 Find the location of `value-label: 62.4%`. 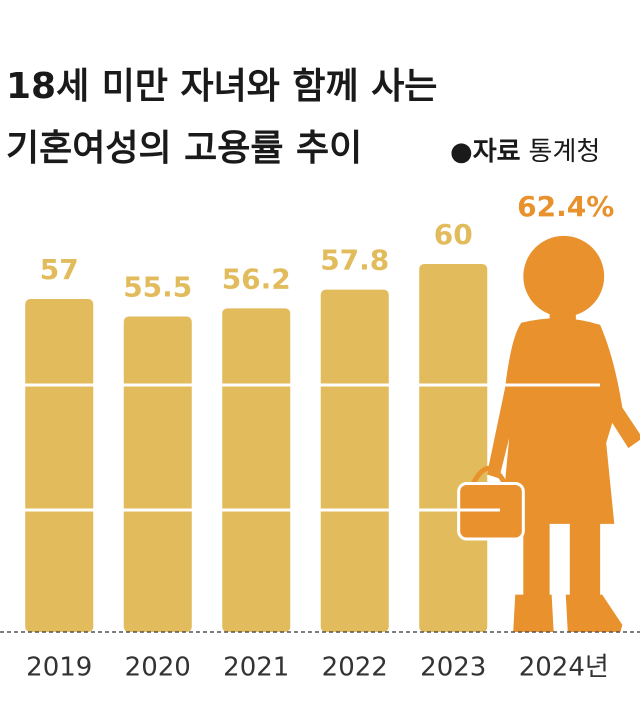

value-label: 62.4% is located at coordinates (565, 206).